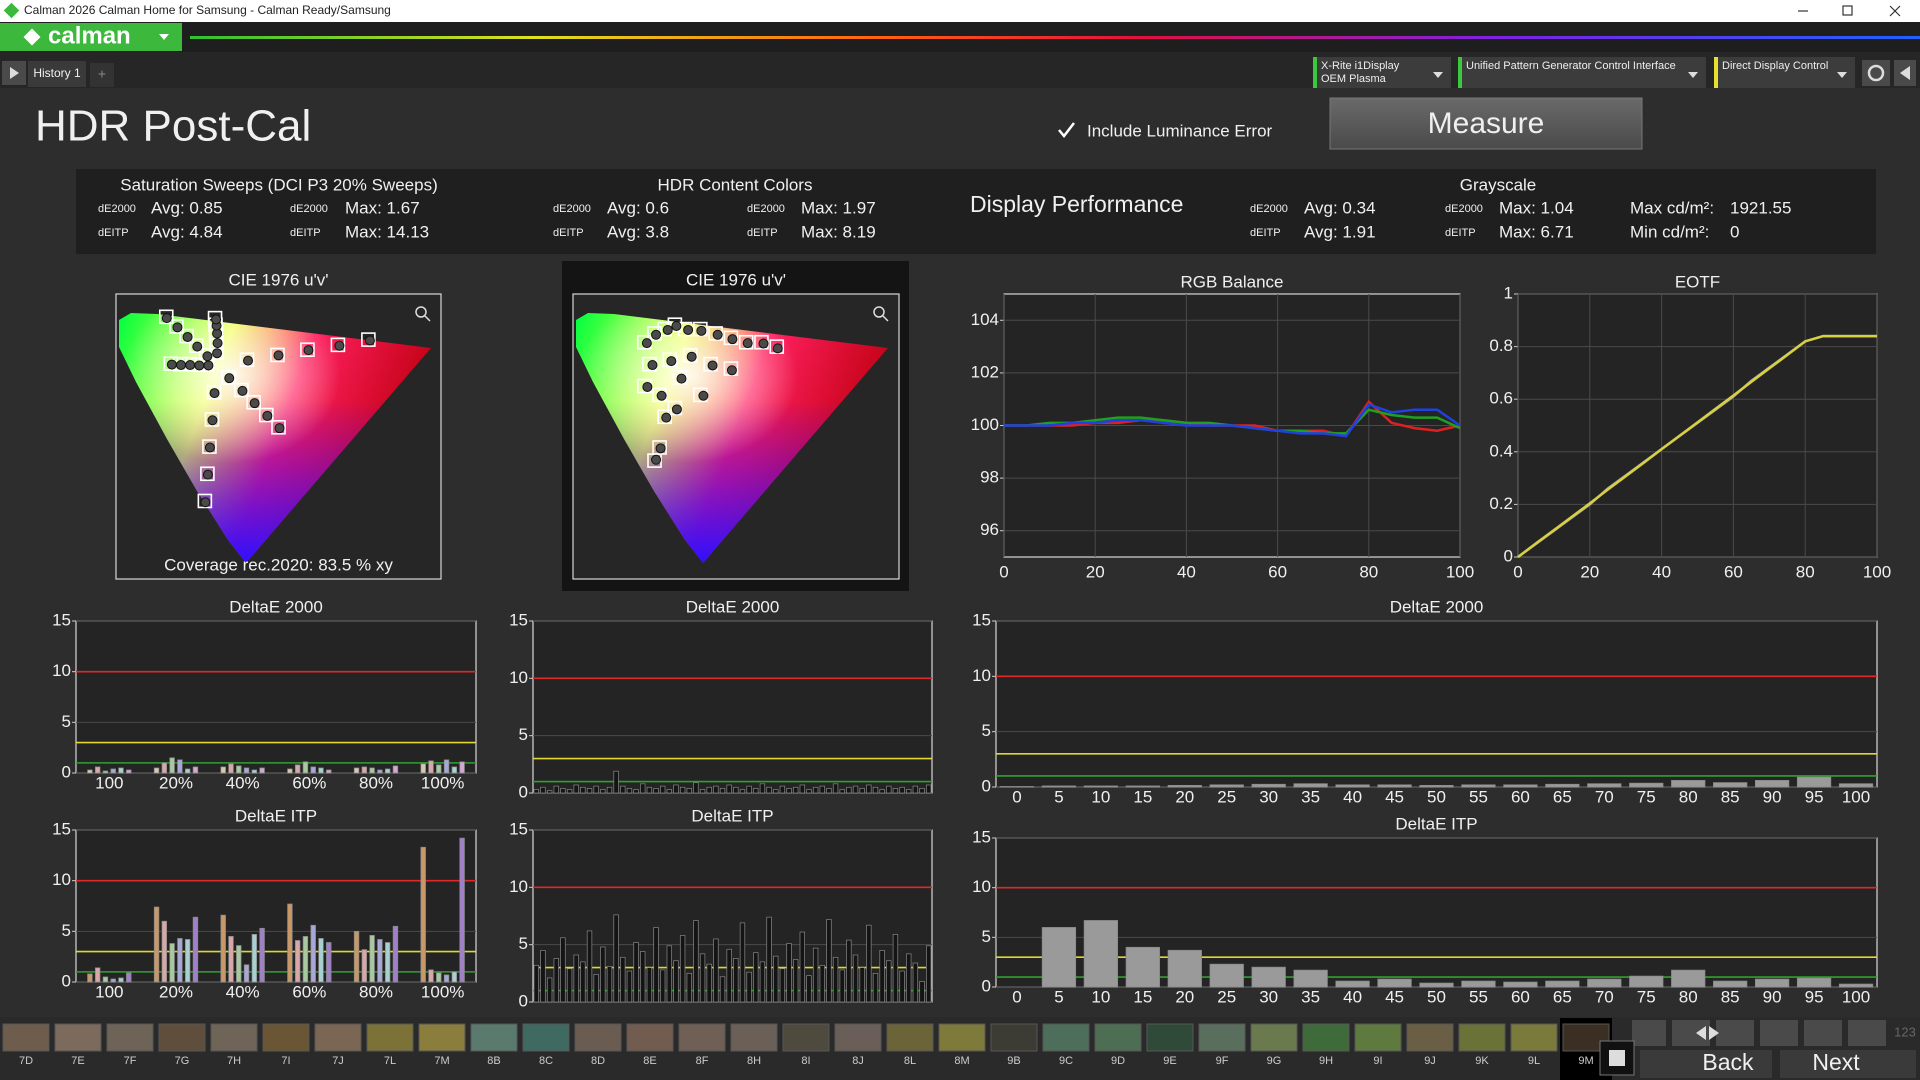  Describe the element at coordinates (546, 1061) in the screenshot. I see `swatch-label: 8C` at that location.